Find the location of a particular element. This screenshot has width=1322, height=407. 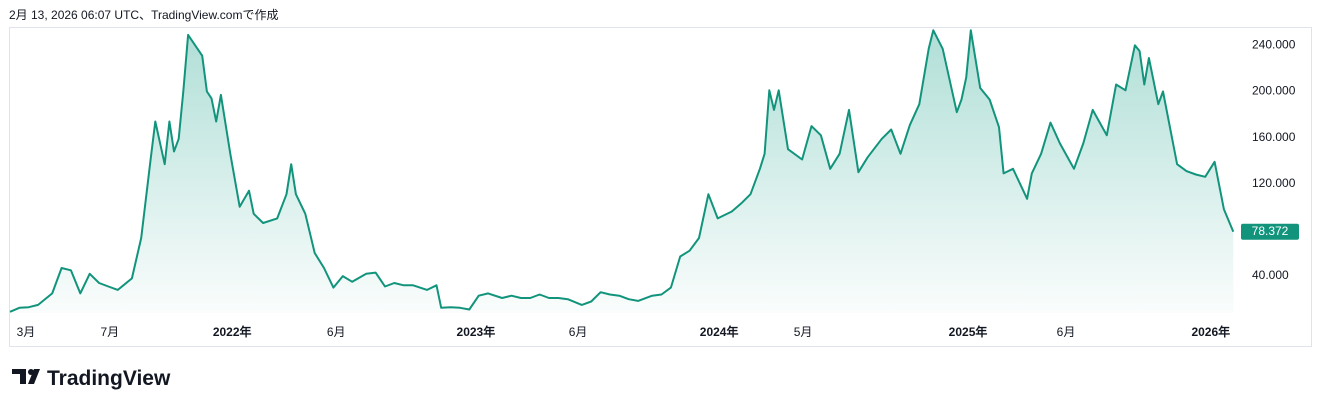

last-value-box is located at coordinates (1270, 231).